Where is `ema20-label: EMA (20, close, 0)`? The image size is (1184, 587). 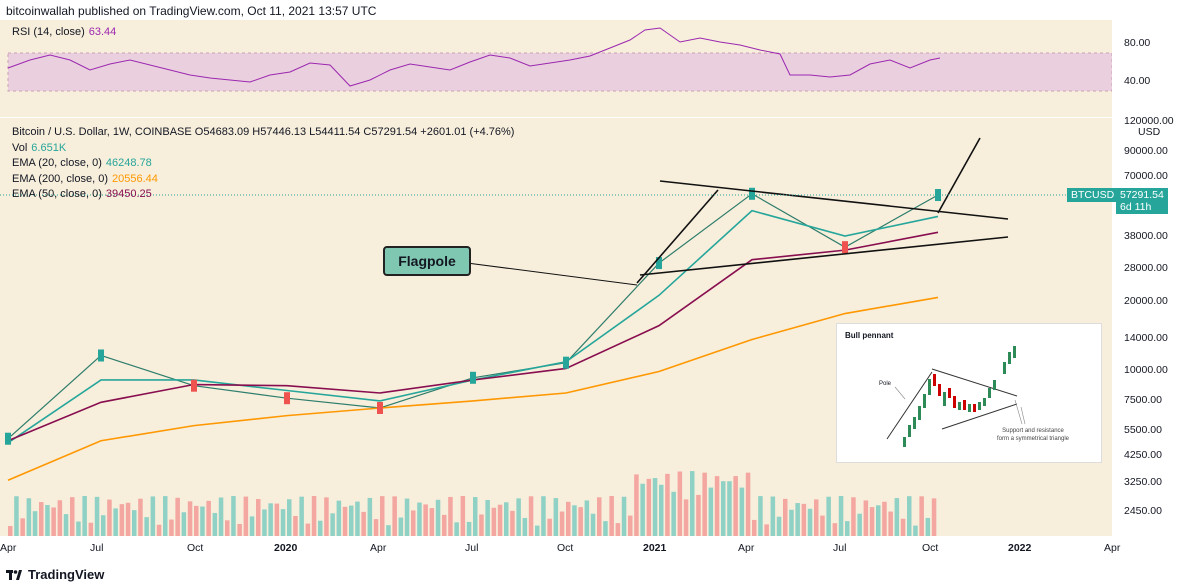 ema20-label: EMA (20, close, 0) is located at coordinates (57, 163).